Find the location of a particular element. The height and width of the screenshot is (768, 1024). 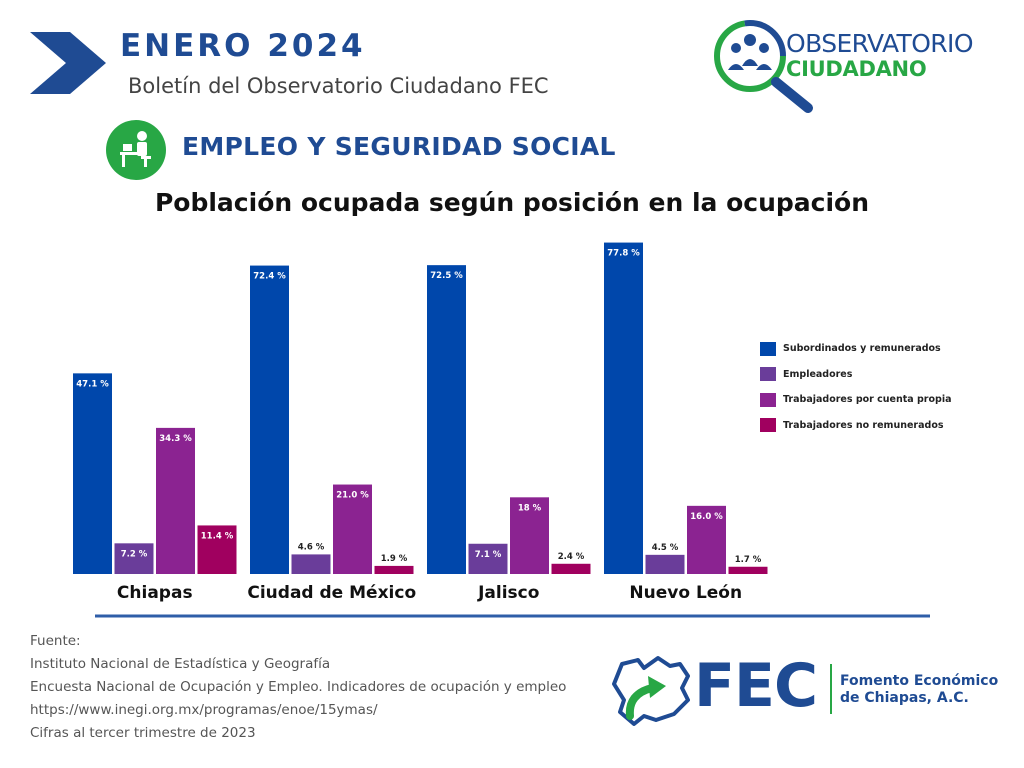

legend-item: Subordinados y remunerados is located at coordinates (856, 349).